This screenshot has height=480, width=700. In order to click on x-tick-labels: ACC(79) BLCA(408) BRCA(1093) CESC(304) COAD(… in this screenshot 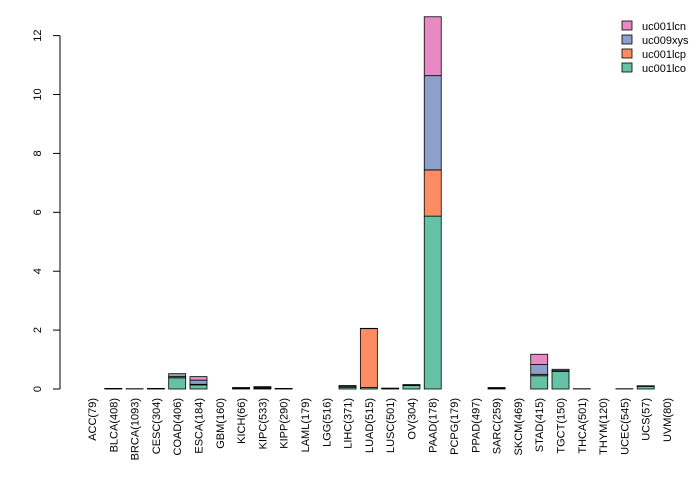, I will do `click(380, 429)`.